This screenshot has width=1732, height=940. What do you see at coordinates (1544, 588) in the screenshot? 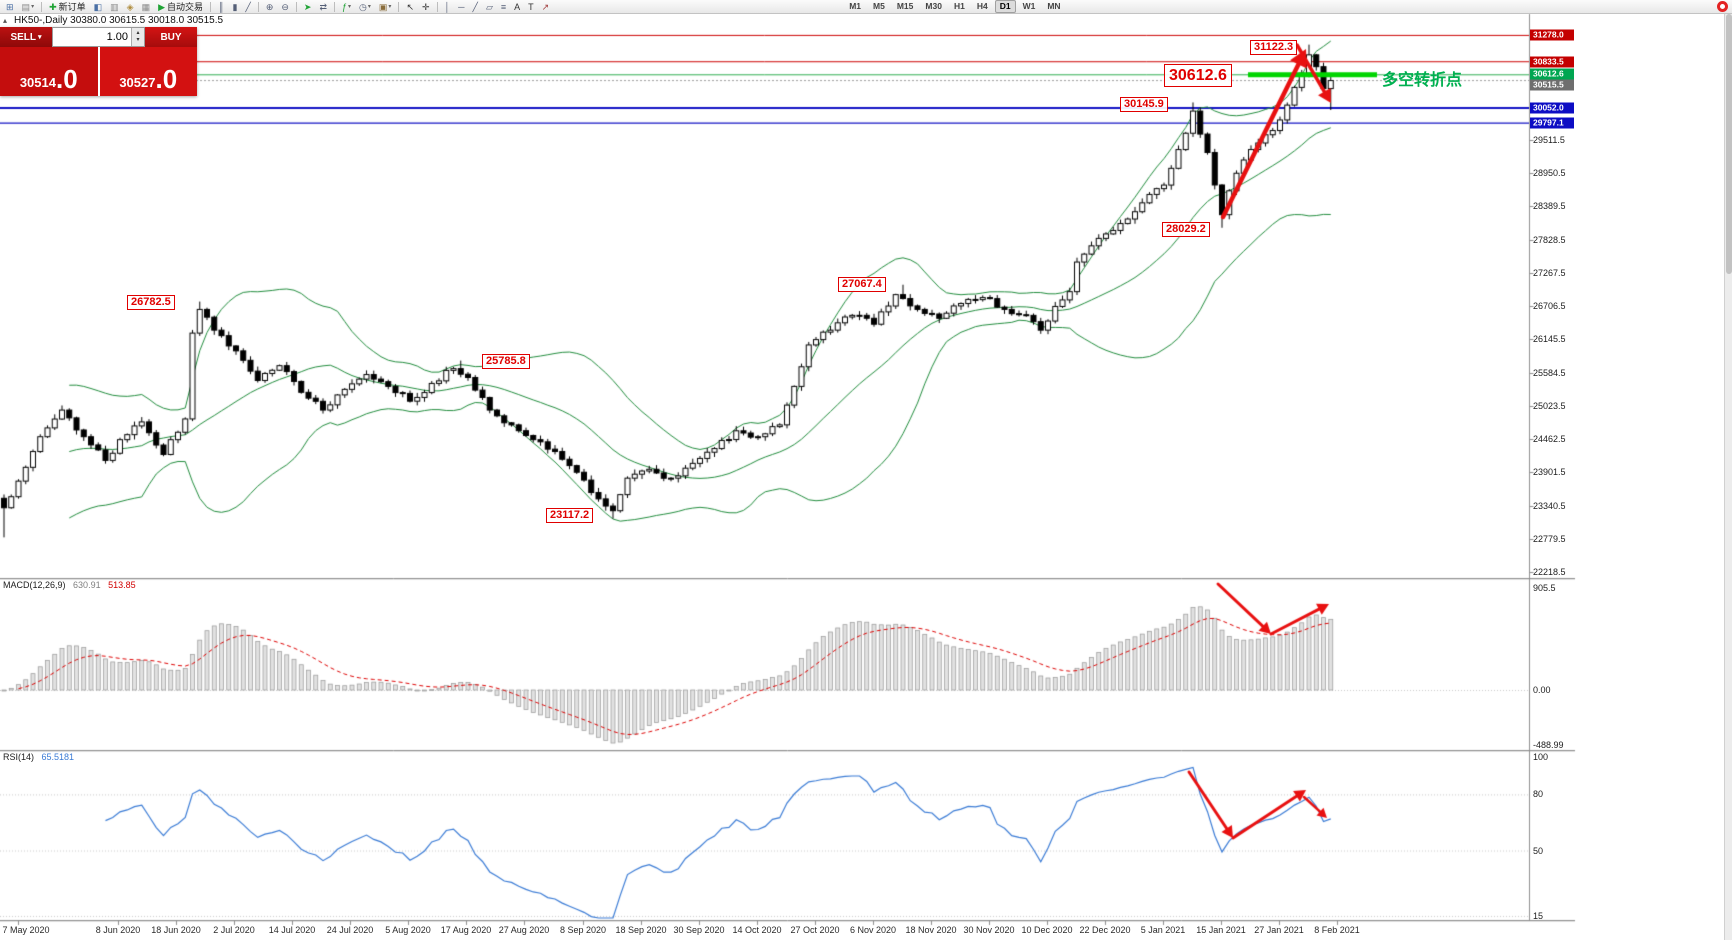
I see `macd-axis-label: 905.5` at bounding box center [1544, 588].